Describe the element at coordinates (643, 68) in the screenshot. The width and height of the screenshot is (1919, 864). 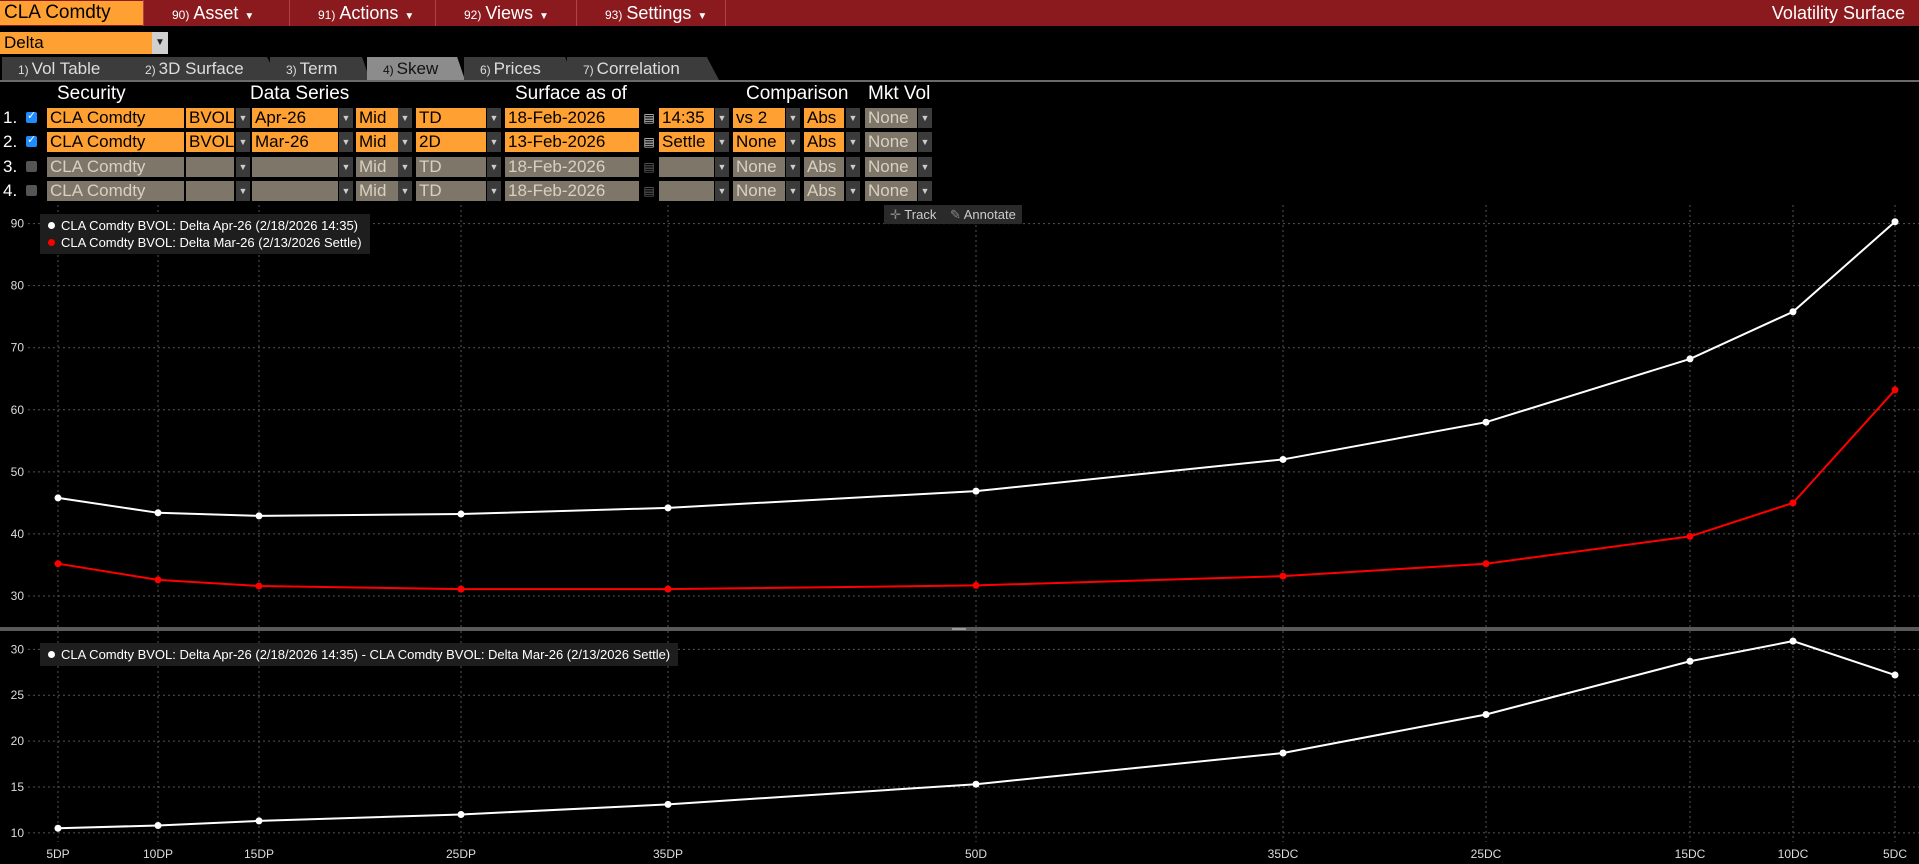
I see `tab-correlation: 7) Correlation` at that location.